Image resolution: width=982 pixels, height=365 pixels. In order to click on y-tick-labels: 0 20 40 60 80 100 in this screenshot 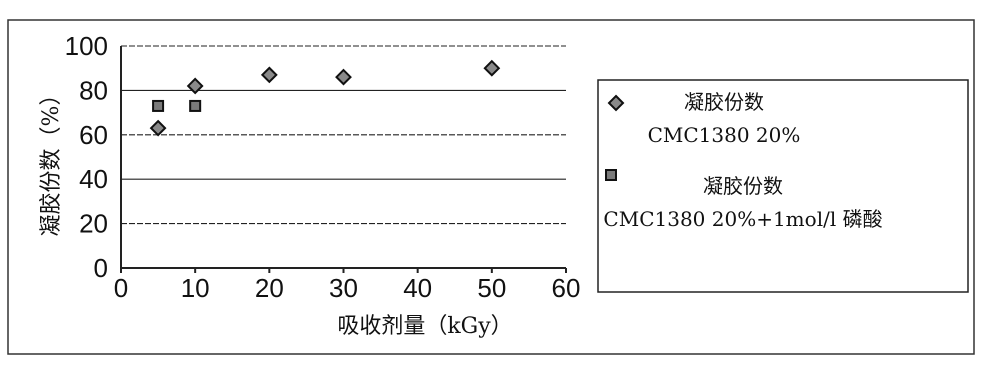, I will do `click(86, 157)`.